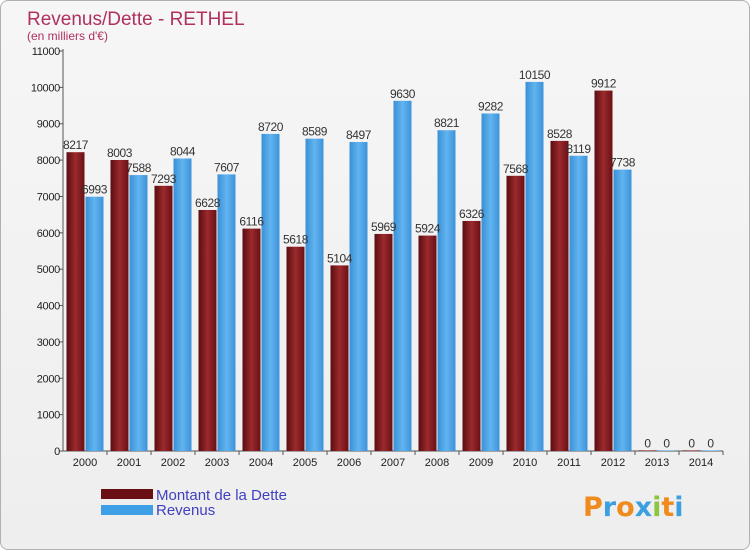 This screenshot has height=550, width=750. I want to click on data-label: 7607, so click(227, 167).